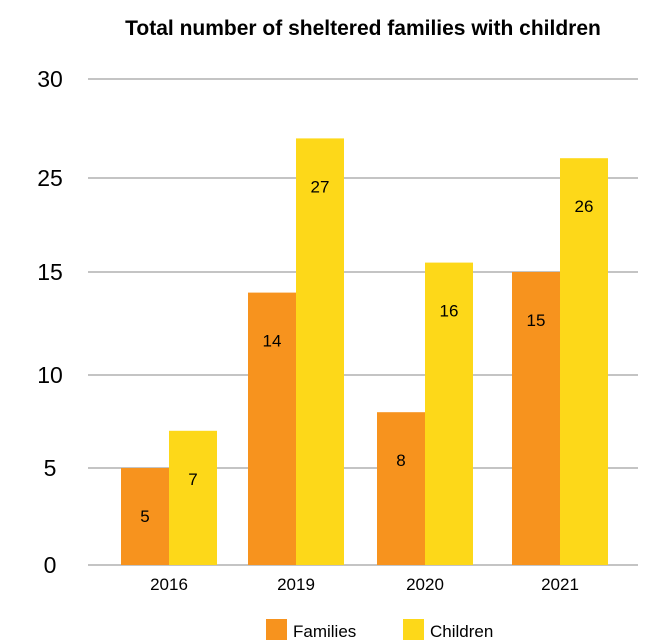 Image resolution: width=667 pixels, height=641 pixels. Describe the element at coordinates (276, 629) in the screenshot. I see `legend-swatch-families` at that location.